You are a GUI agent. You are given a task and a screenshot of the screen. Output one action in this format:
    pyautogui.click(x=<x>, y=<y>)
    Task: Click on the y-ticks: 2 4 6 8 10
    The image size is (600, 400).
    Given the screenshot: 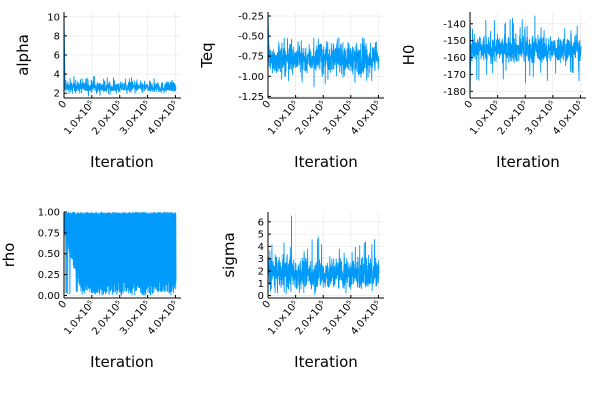 What is the action you would take?
    pyautogui.click(x=57, y=56)
    